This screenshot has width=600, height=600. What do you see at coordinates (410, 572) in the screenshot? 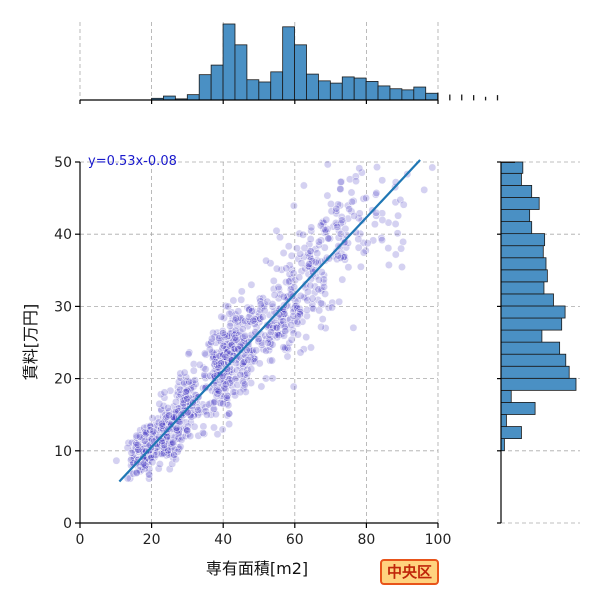
I see `region-badge: 中央区` at bounding box center [410, 572].